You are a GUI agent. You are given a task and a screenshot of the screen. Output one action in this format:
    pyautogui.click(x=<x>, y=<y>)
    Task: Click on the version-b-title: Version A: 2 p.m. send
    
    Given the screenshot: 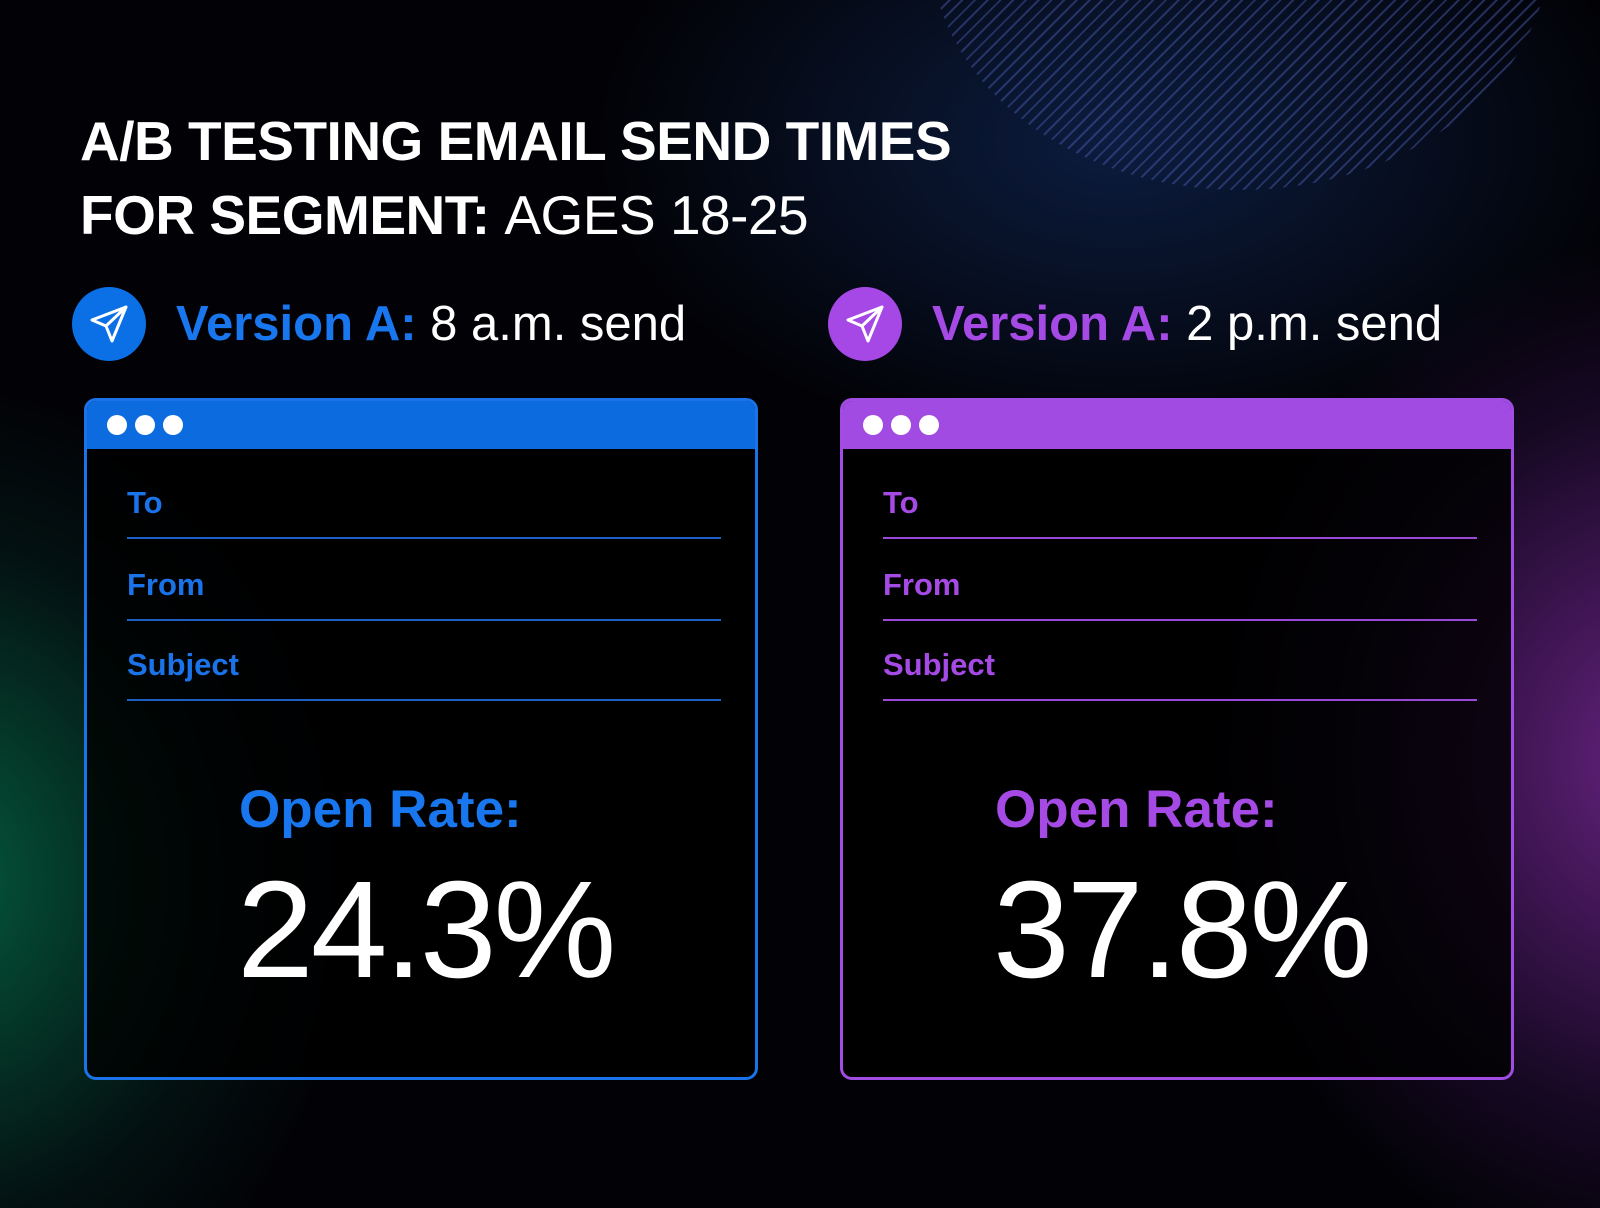 What is the action you would take?
    pyautogui.click(x=1187, y=324)
    